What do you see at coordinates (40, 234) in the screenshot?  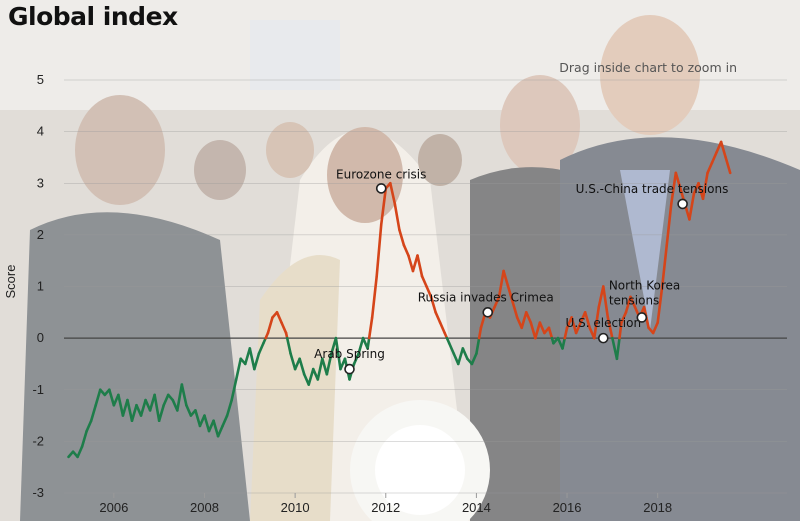 I see `y-tick-label: 2` at bounding box center [40, 234].